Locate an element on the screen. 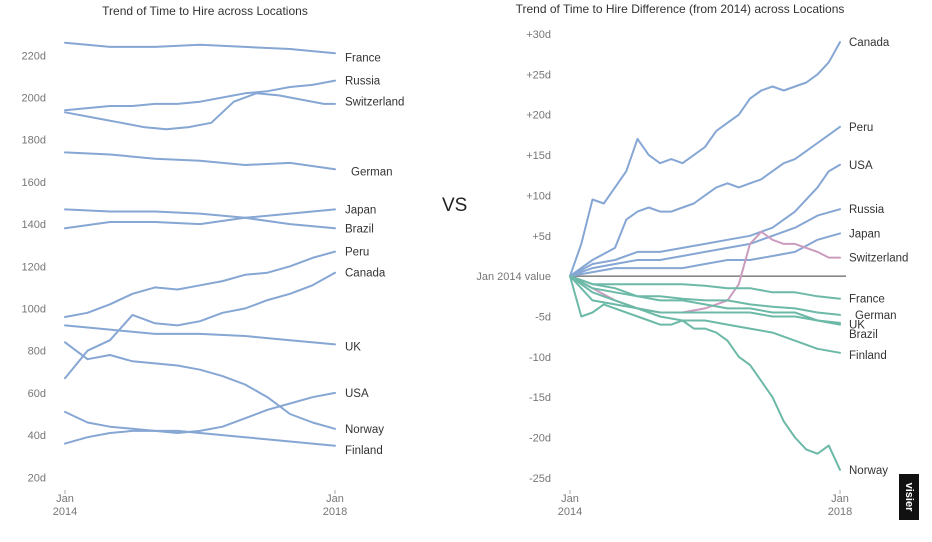 The height and width of the screenshot is (542, 932). left-series-line-japan is located at coordinates (200, 213).